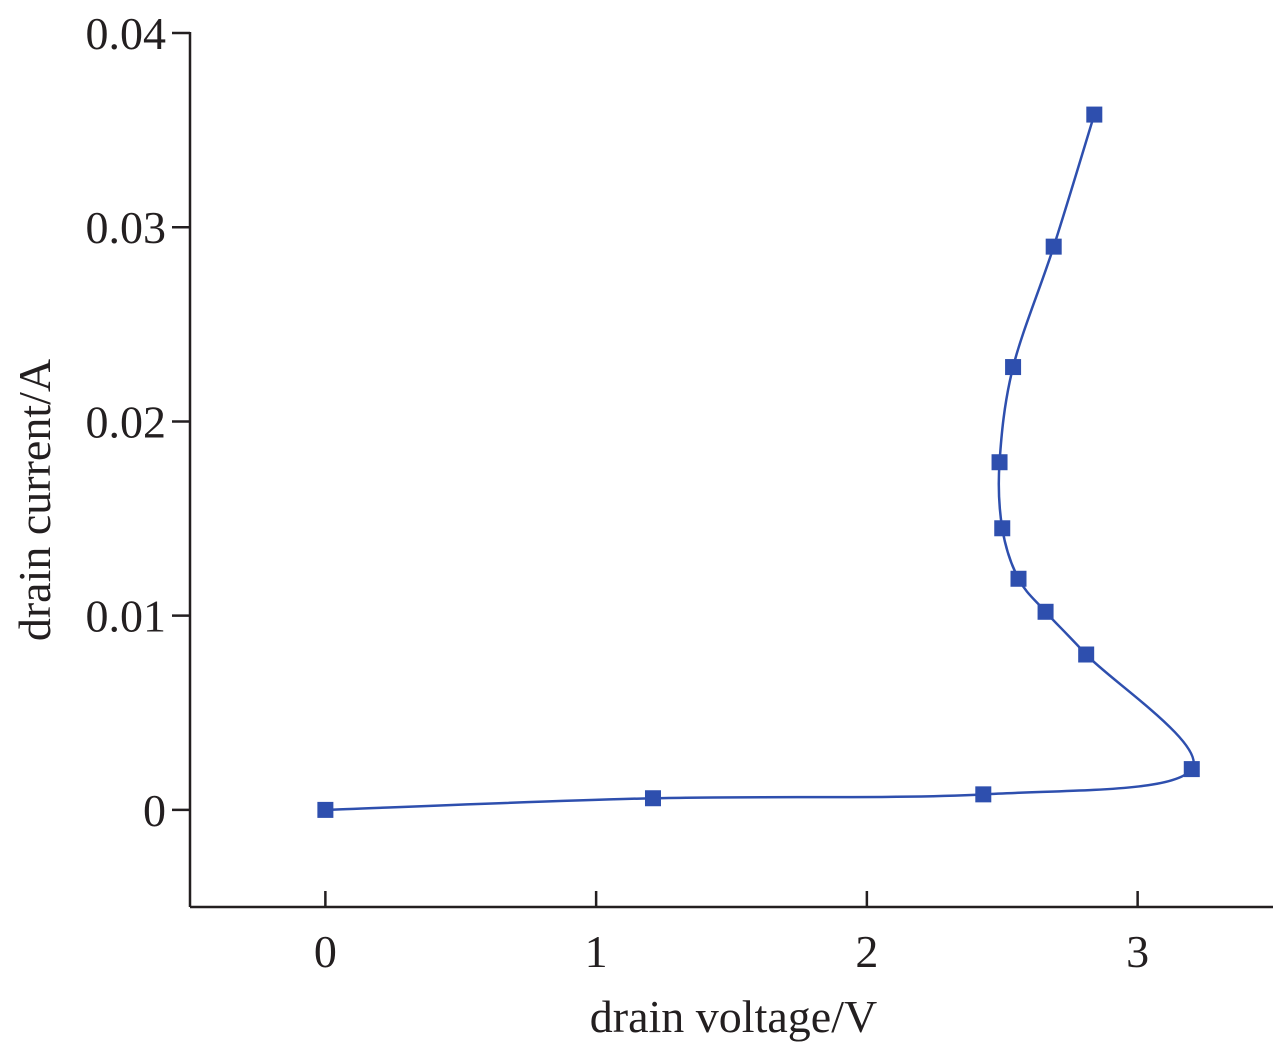 This screenshot has height=1054, width=1280. What do you see at coordinates (596, 951) in the screenshot?
I see `x-tick-label: 1` at bounding box center [596, 951].